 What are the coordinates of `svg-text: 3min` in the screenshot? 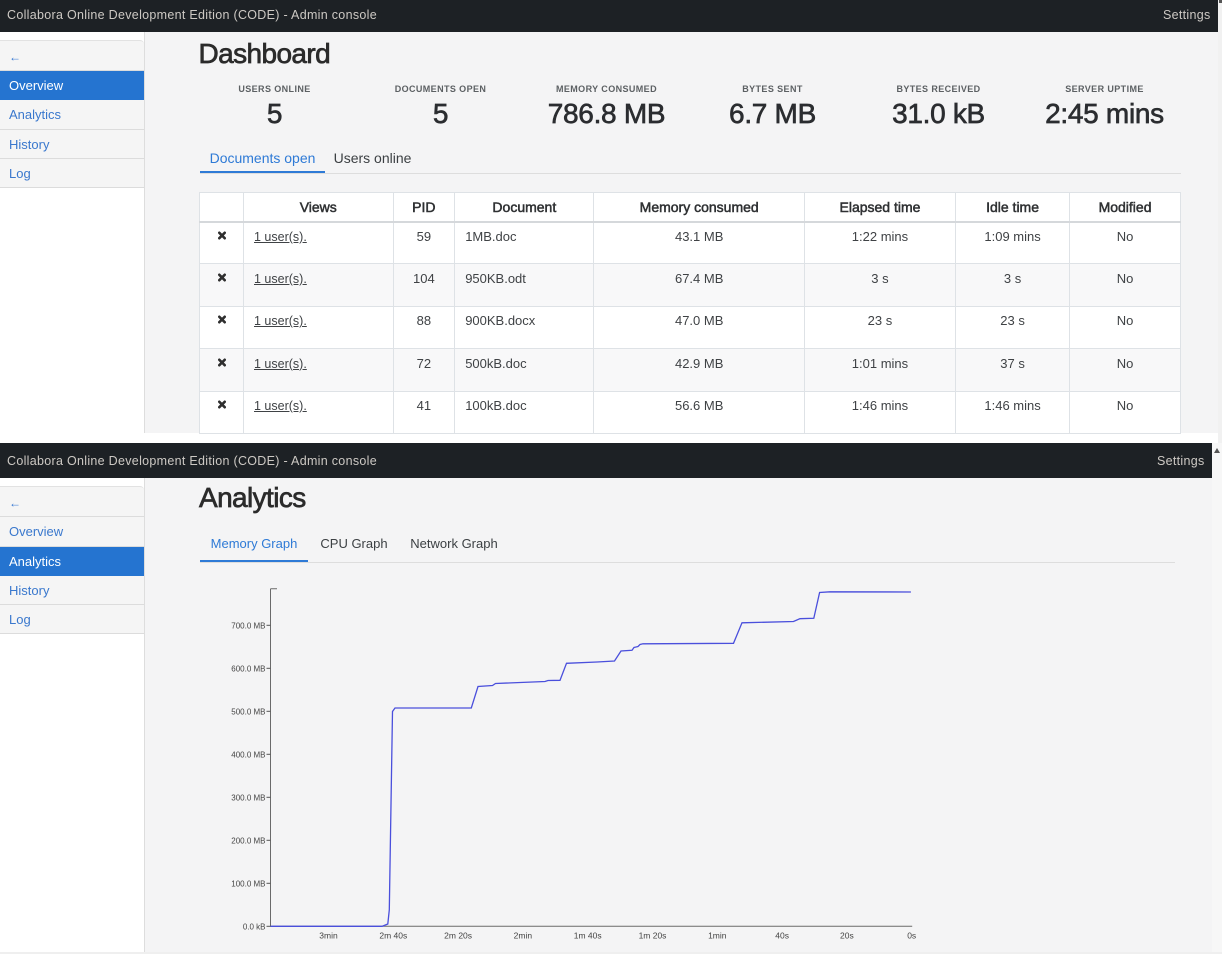 It's located at (328, 936).